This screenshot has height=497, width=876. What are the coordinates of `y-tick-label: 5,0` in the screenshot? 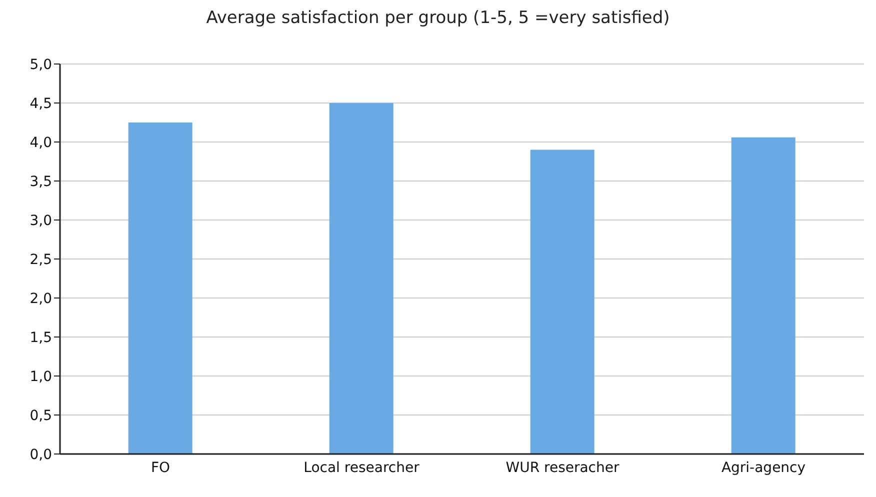 It's located at (41, 64).